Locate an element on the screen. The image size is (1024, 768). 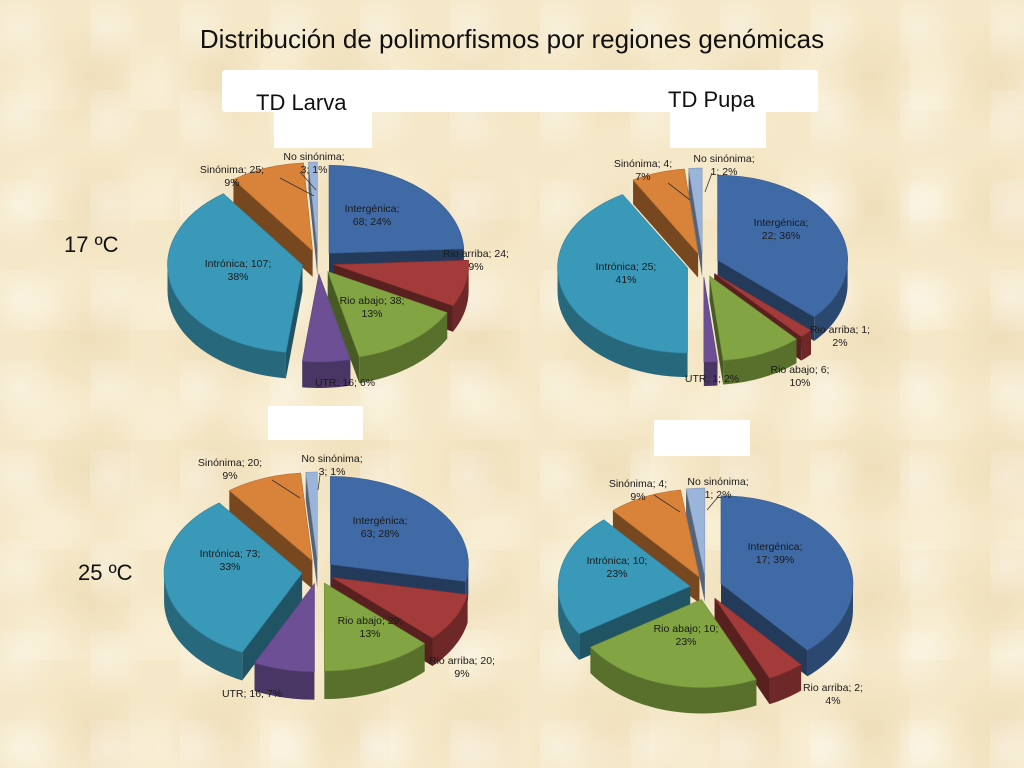
data-label-line: Rio arriba; 2; is located at coordinates (833, 688).